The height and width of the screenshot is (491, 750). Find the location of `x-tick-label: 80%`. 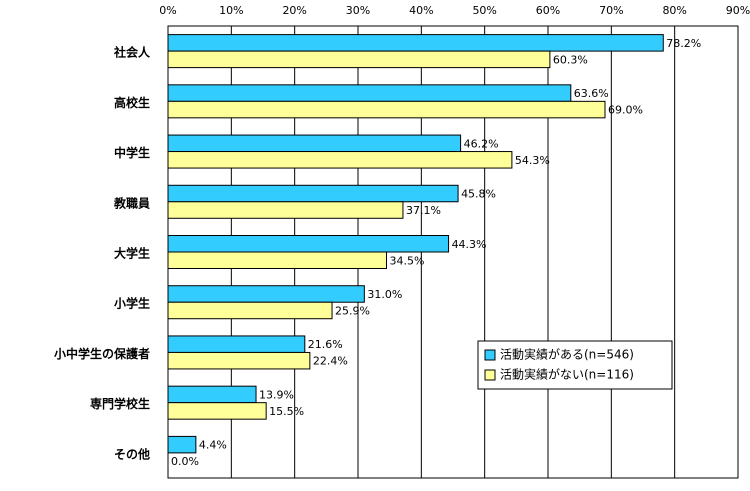

x-tick-label: 80% is located at coordinates (674, 10).